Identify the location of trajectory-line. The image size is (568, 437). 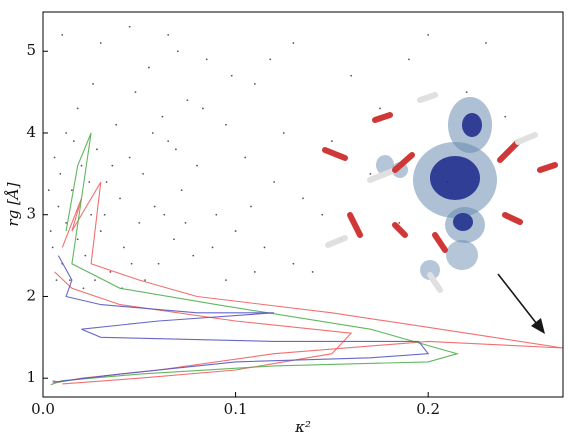
(203, 328).